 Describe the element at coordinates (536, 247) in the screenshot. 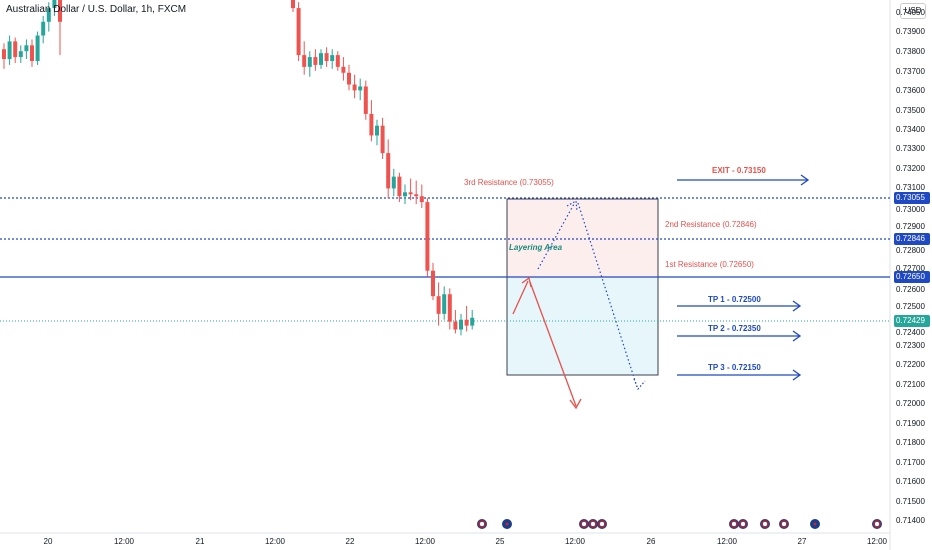

I see `layering-area-label: Layering Area` at that location.